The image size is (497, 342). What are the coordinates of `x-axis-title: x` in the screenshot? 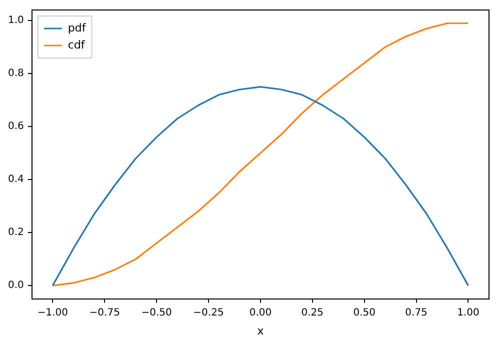 It's located at (260, 331).